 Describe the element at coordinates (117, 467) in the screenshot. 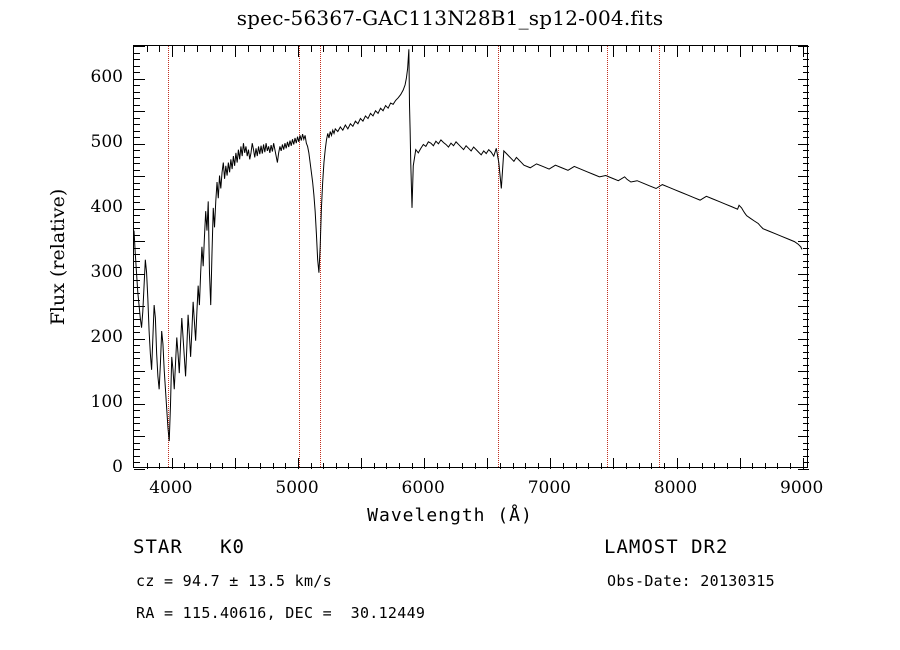

I see `y-tick-label: 0` at that location.